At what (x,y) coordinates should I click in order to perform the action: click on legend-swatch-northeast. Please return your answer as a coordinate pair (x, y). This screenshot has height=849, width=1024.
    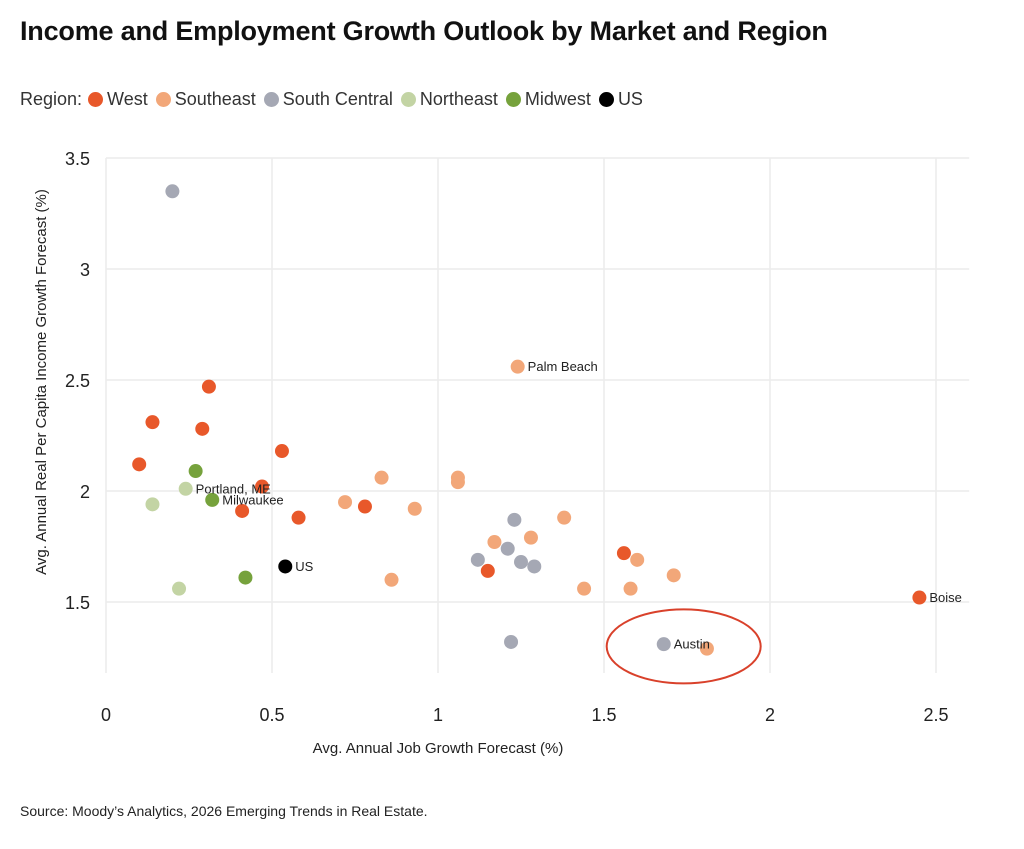
    Looking at the image, I should click on (408, 99).